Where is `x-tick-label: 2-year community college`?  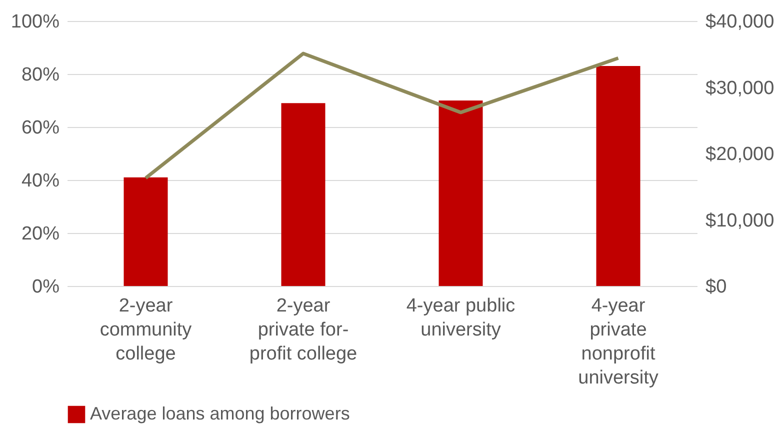 x-tick-label: 2-year community college is located at coordinates (146, 330).